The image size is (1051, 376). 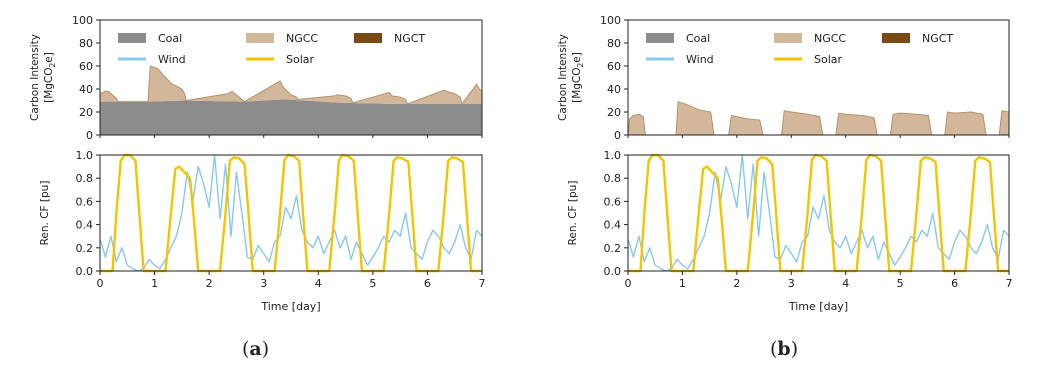 What do you see at coordinates (563, 77) in the screenshot?
I see `carbon-ylabel-line1-1: Carbon Intensity` at bounding box center [563, 77].